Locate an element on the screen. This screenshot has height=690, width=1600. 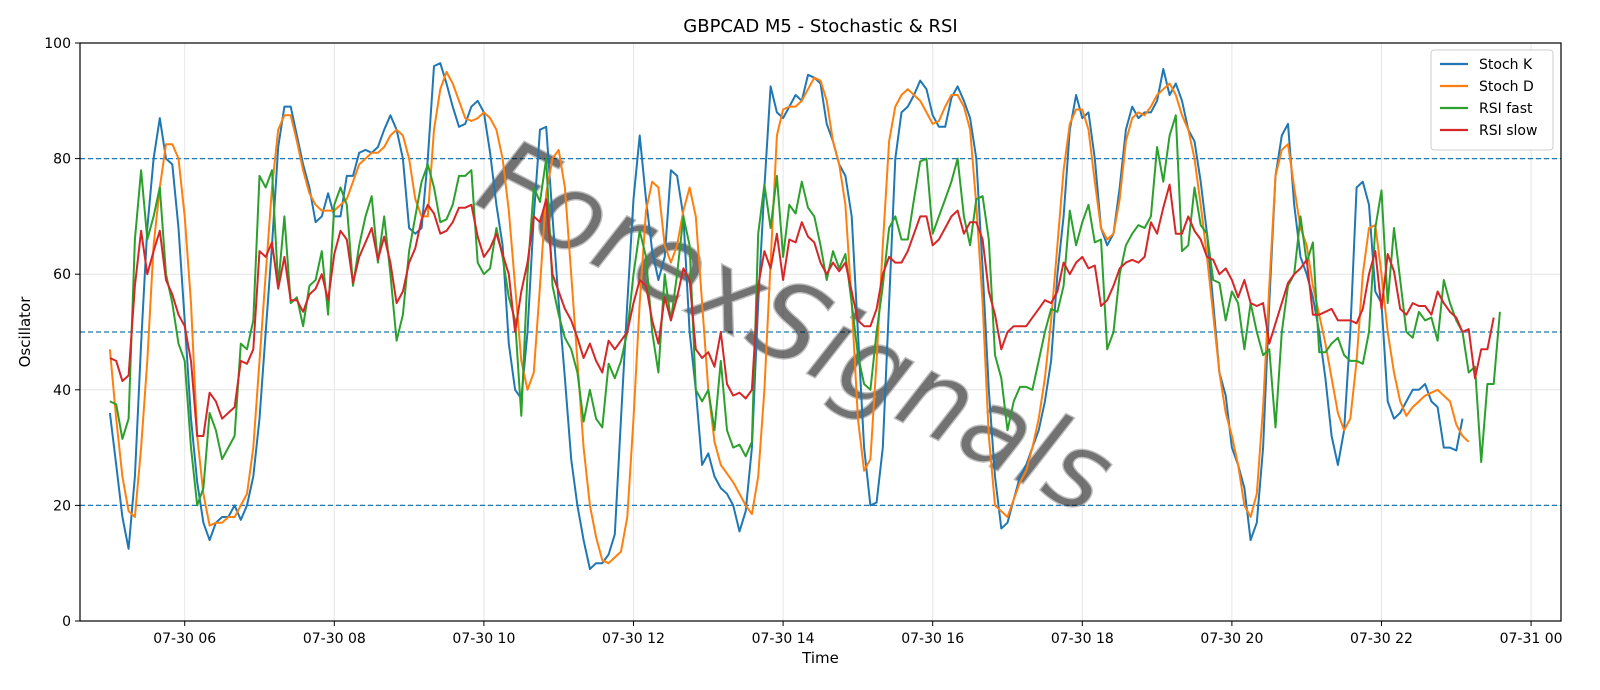
legend-box is located at coordinates (1492, 100).